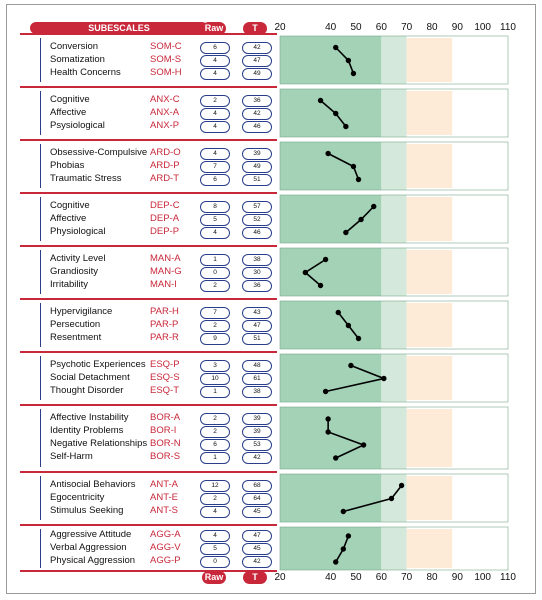 Image resolution: width=542 pixels, height=600 pixels. I want to click on subscale-row: Phobias ARD-P 7 49, so click(162, 167).